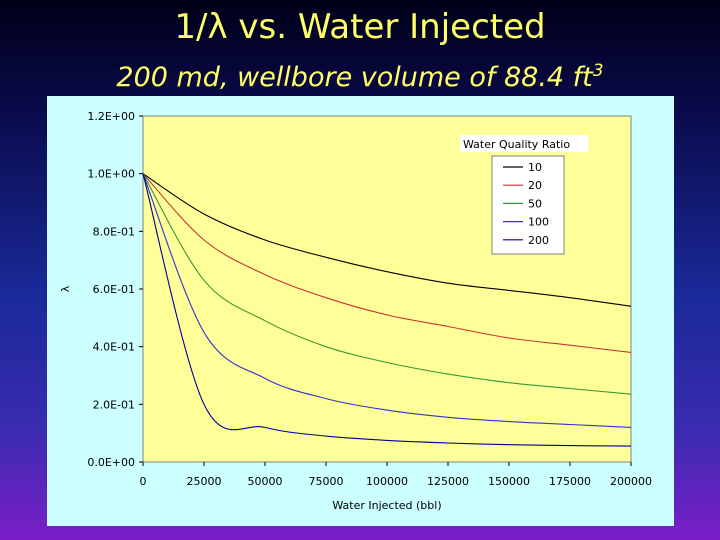 Image resolution: width=720 pixels, height=540 pixels. Describe the element at coordinates (535, 185) in the screenshot. I see `legend-label-20: 20` at that location.